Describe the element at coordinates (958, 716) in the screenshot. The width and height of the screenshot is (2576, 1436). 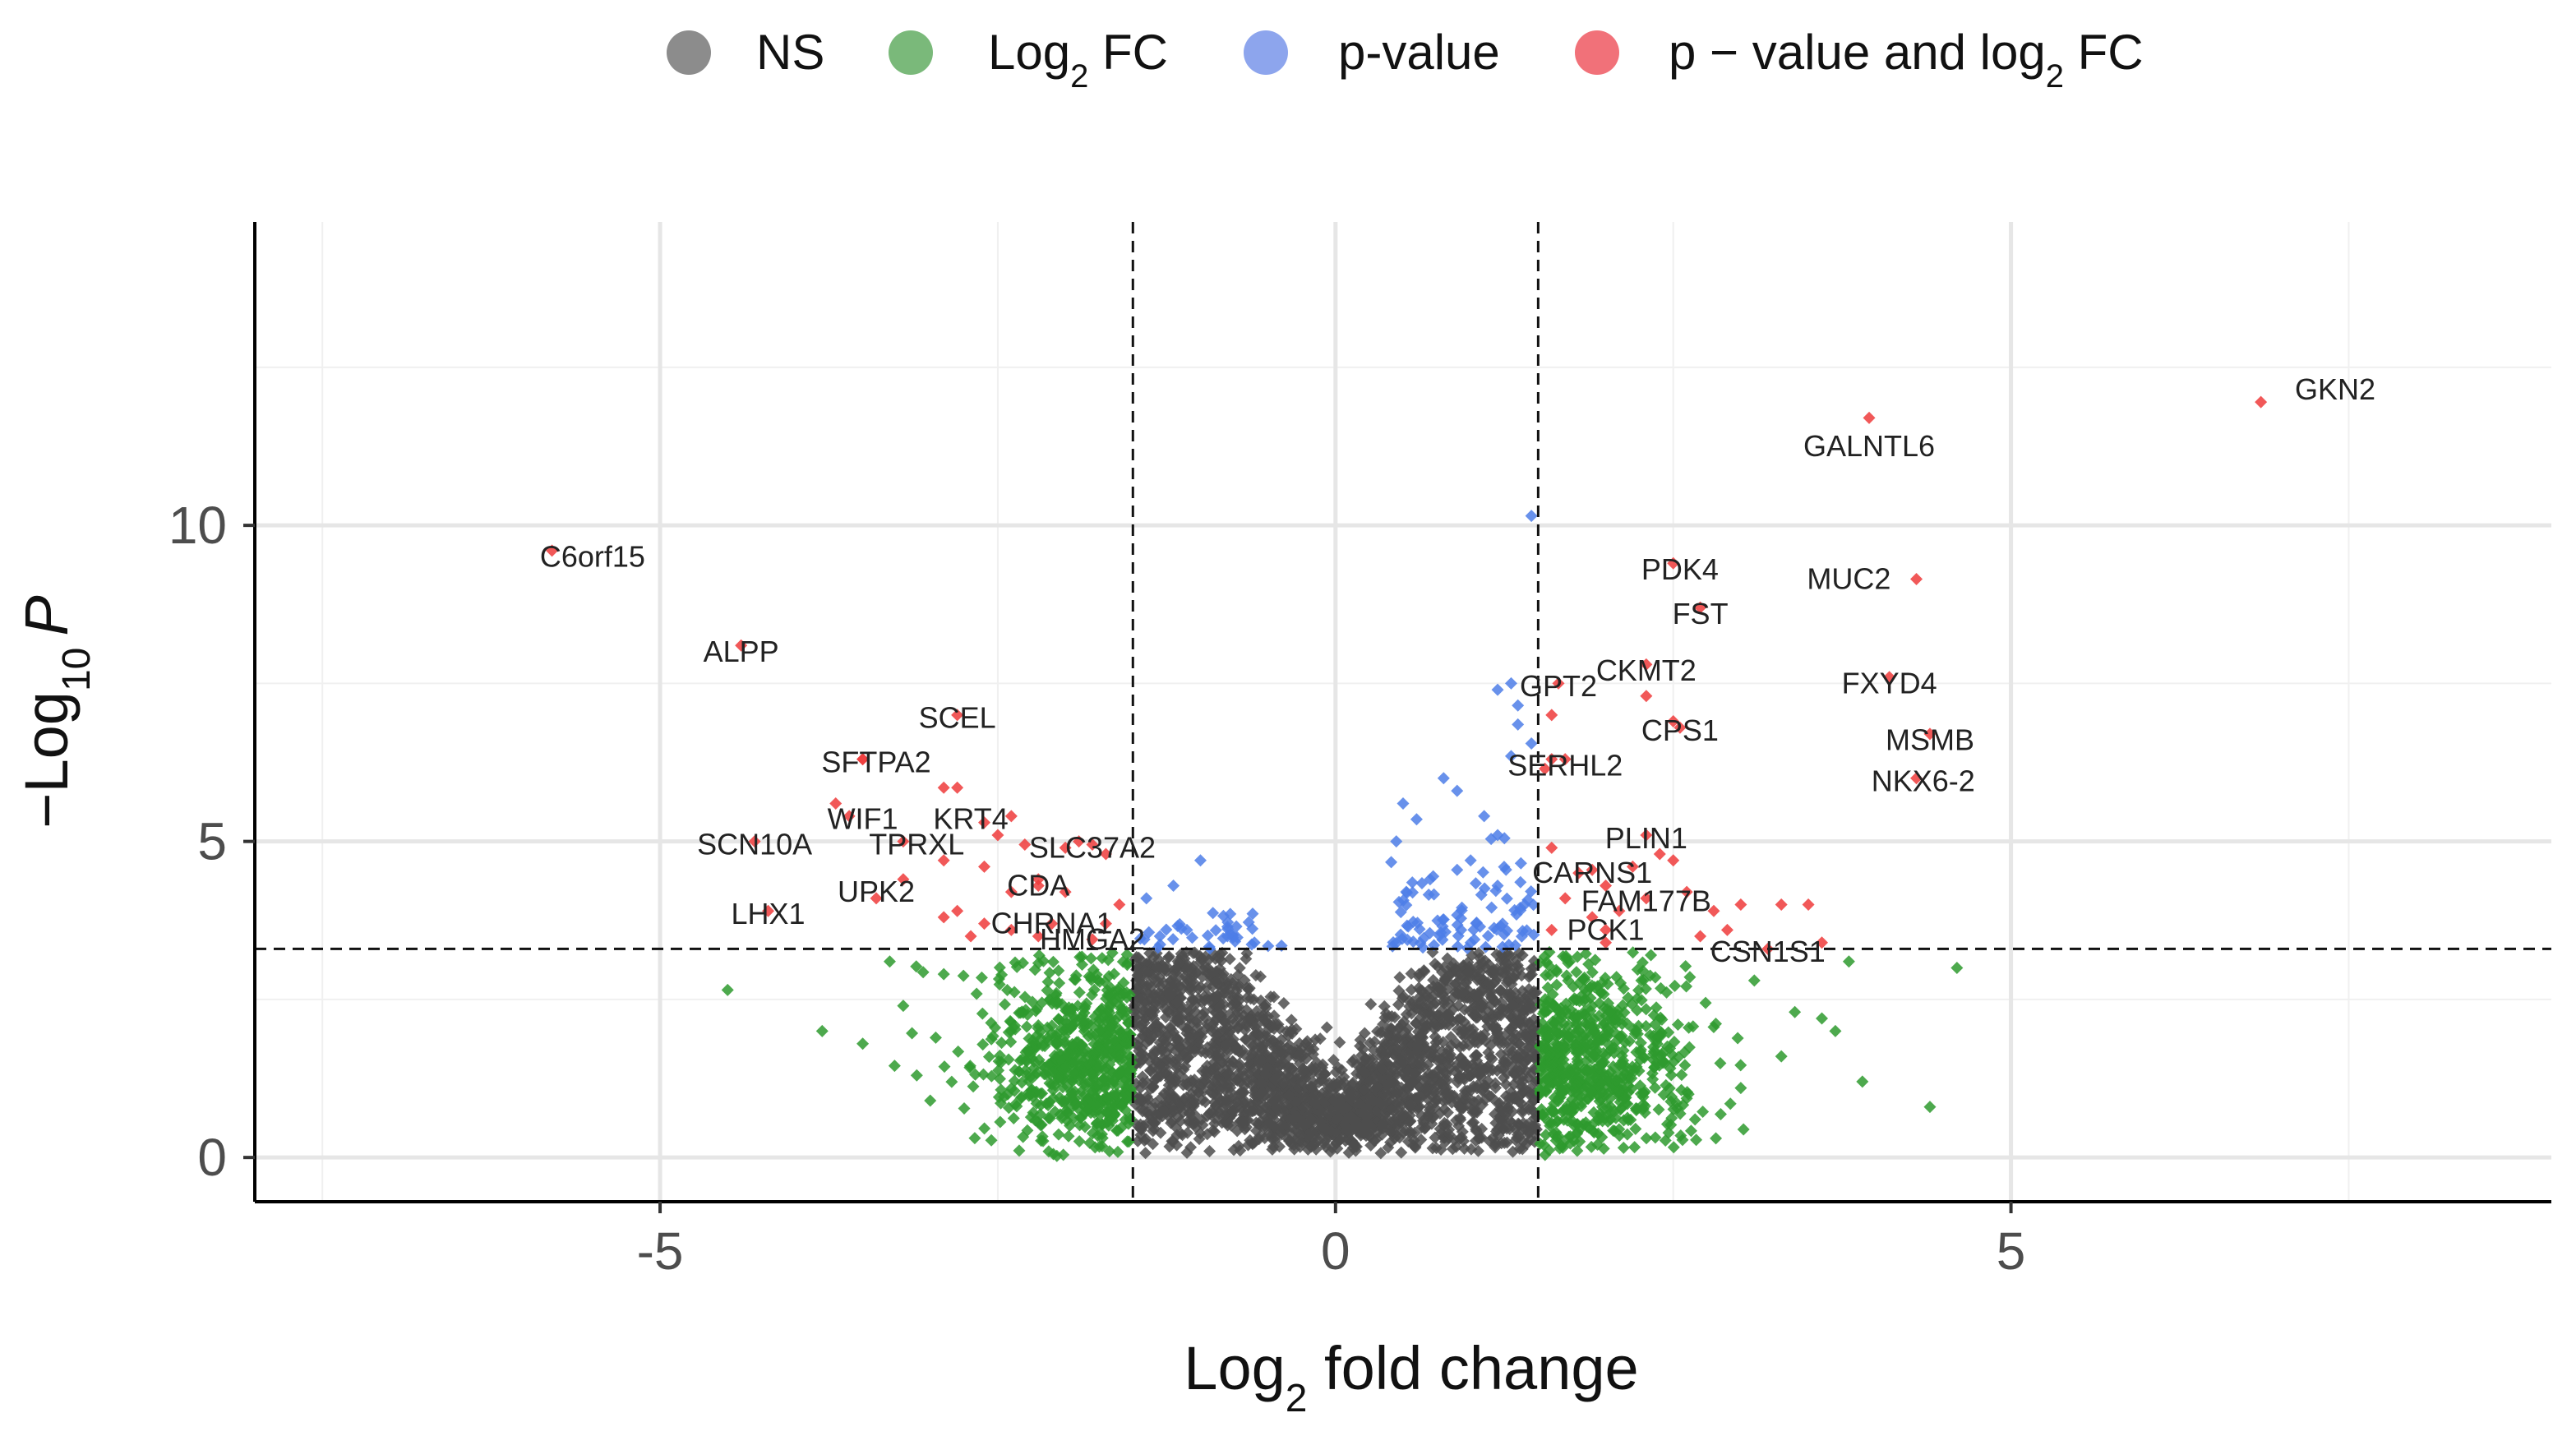
I see `point-gene-scel` at that location.